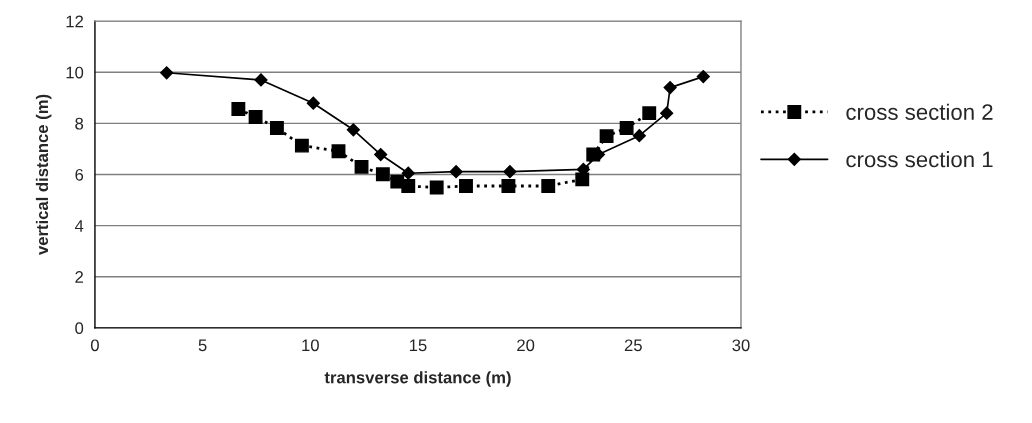 The image size is (1032, 423). Describe the element at coordinates (417, 379) in the screenshot. I see `x-axis-title: transverse distance (m)` at that location.